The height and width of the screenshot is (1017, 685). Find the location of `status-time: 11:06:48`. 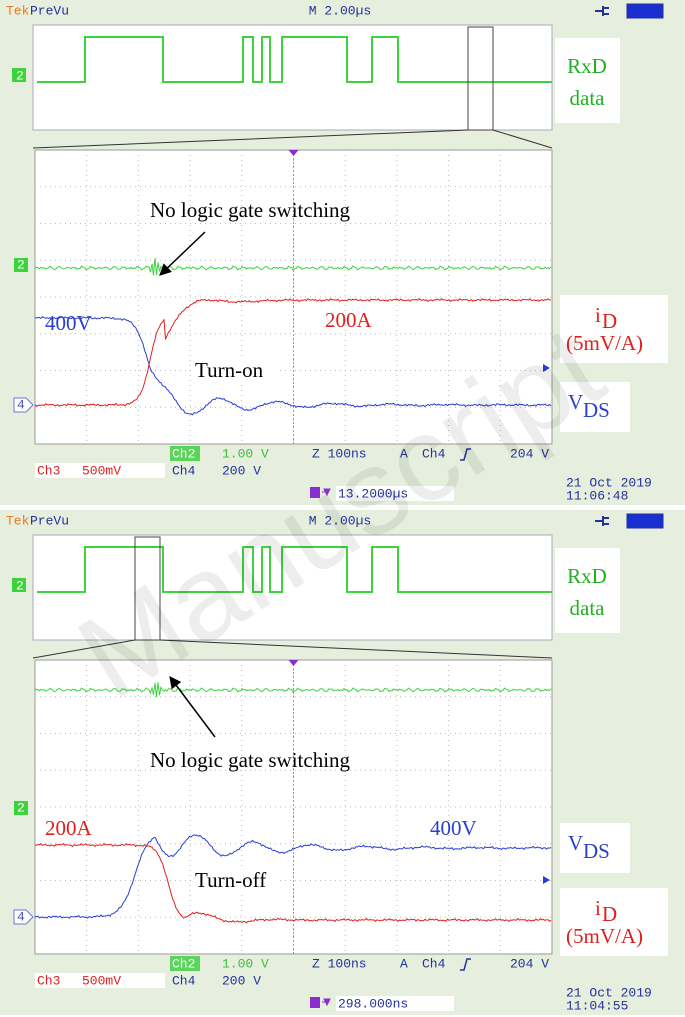

status-time: 11:06:48 is located at coordinates (597, 495).